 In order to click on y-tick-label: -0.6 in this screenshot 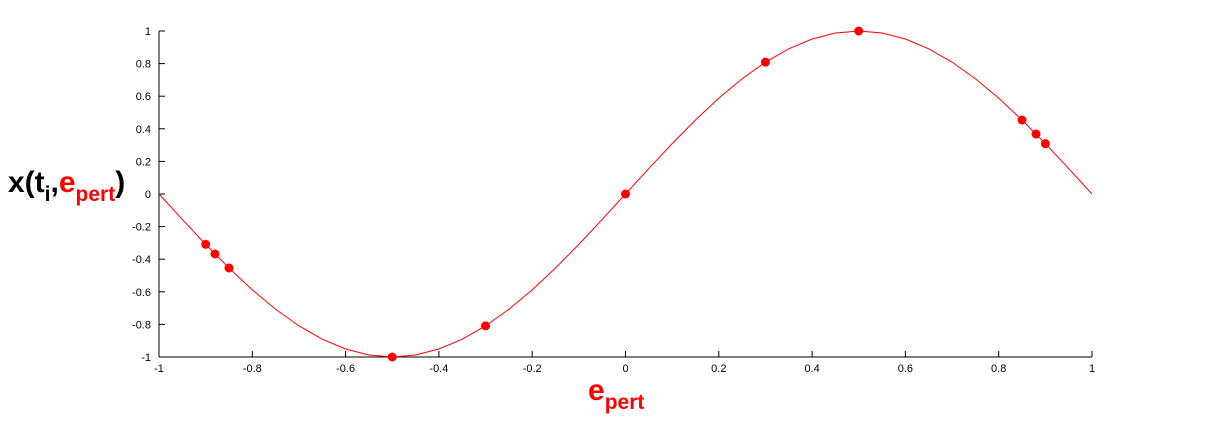, I will do `click(141, 293)`.